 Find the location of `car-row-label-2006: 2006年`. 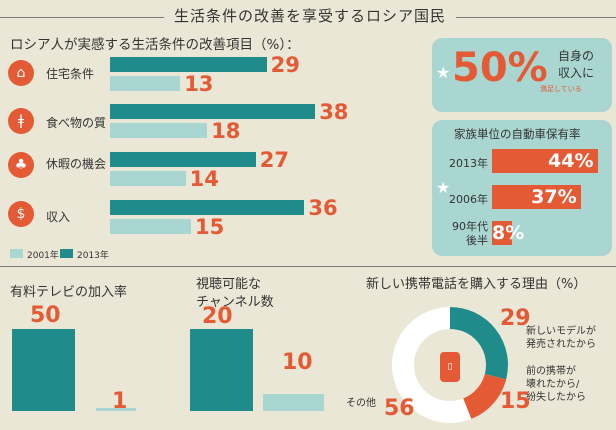

car-row-label-2006: 2006年 is located at coordinates (468, 199).